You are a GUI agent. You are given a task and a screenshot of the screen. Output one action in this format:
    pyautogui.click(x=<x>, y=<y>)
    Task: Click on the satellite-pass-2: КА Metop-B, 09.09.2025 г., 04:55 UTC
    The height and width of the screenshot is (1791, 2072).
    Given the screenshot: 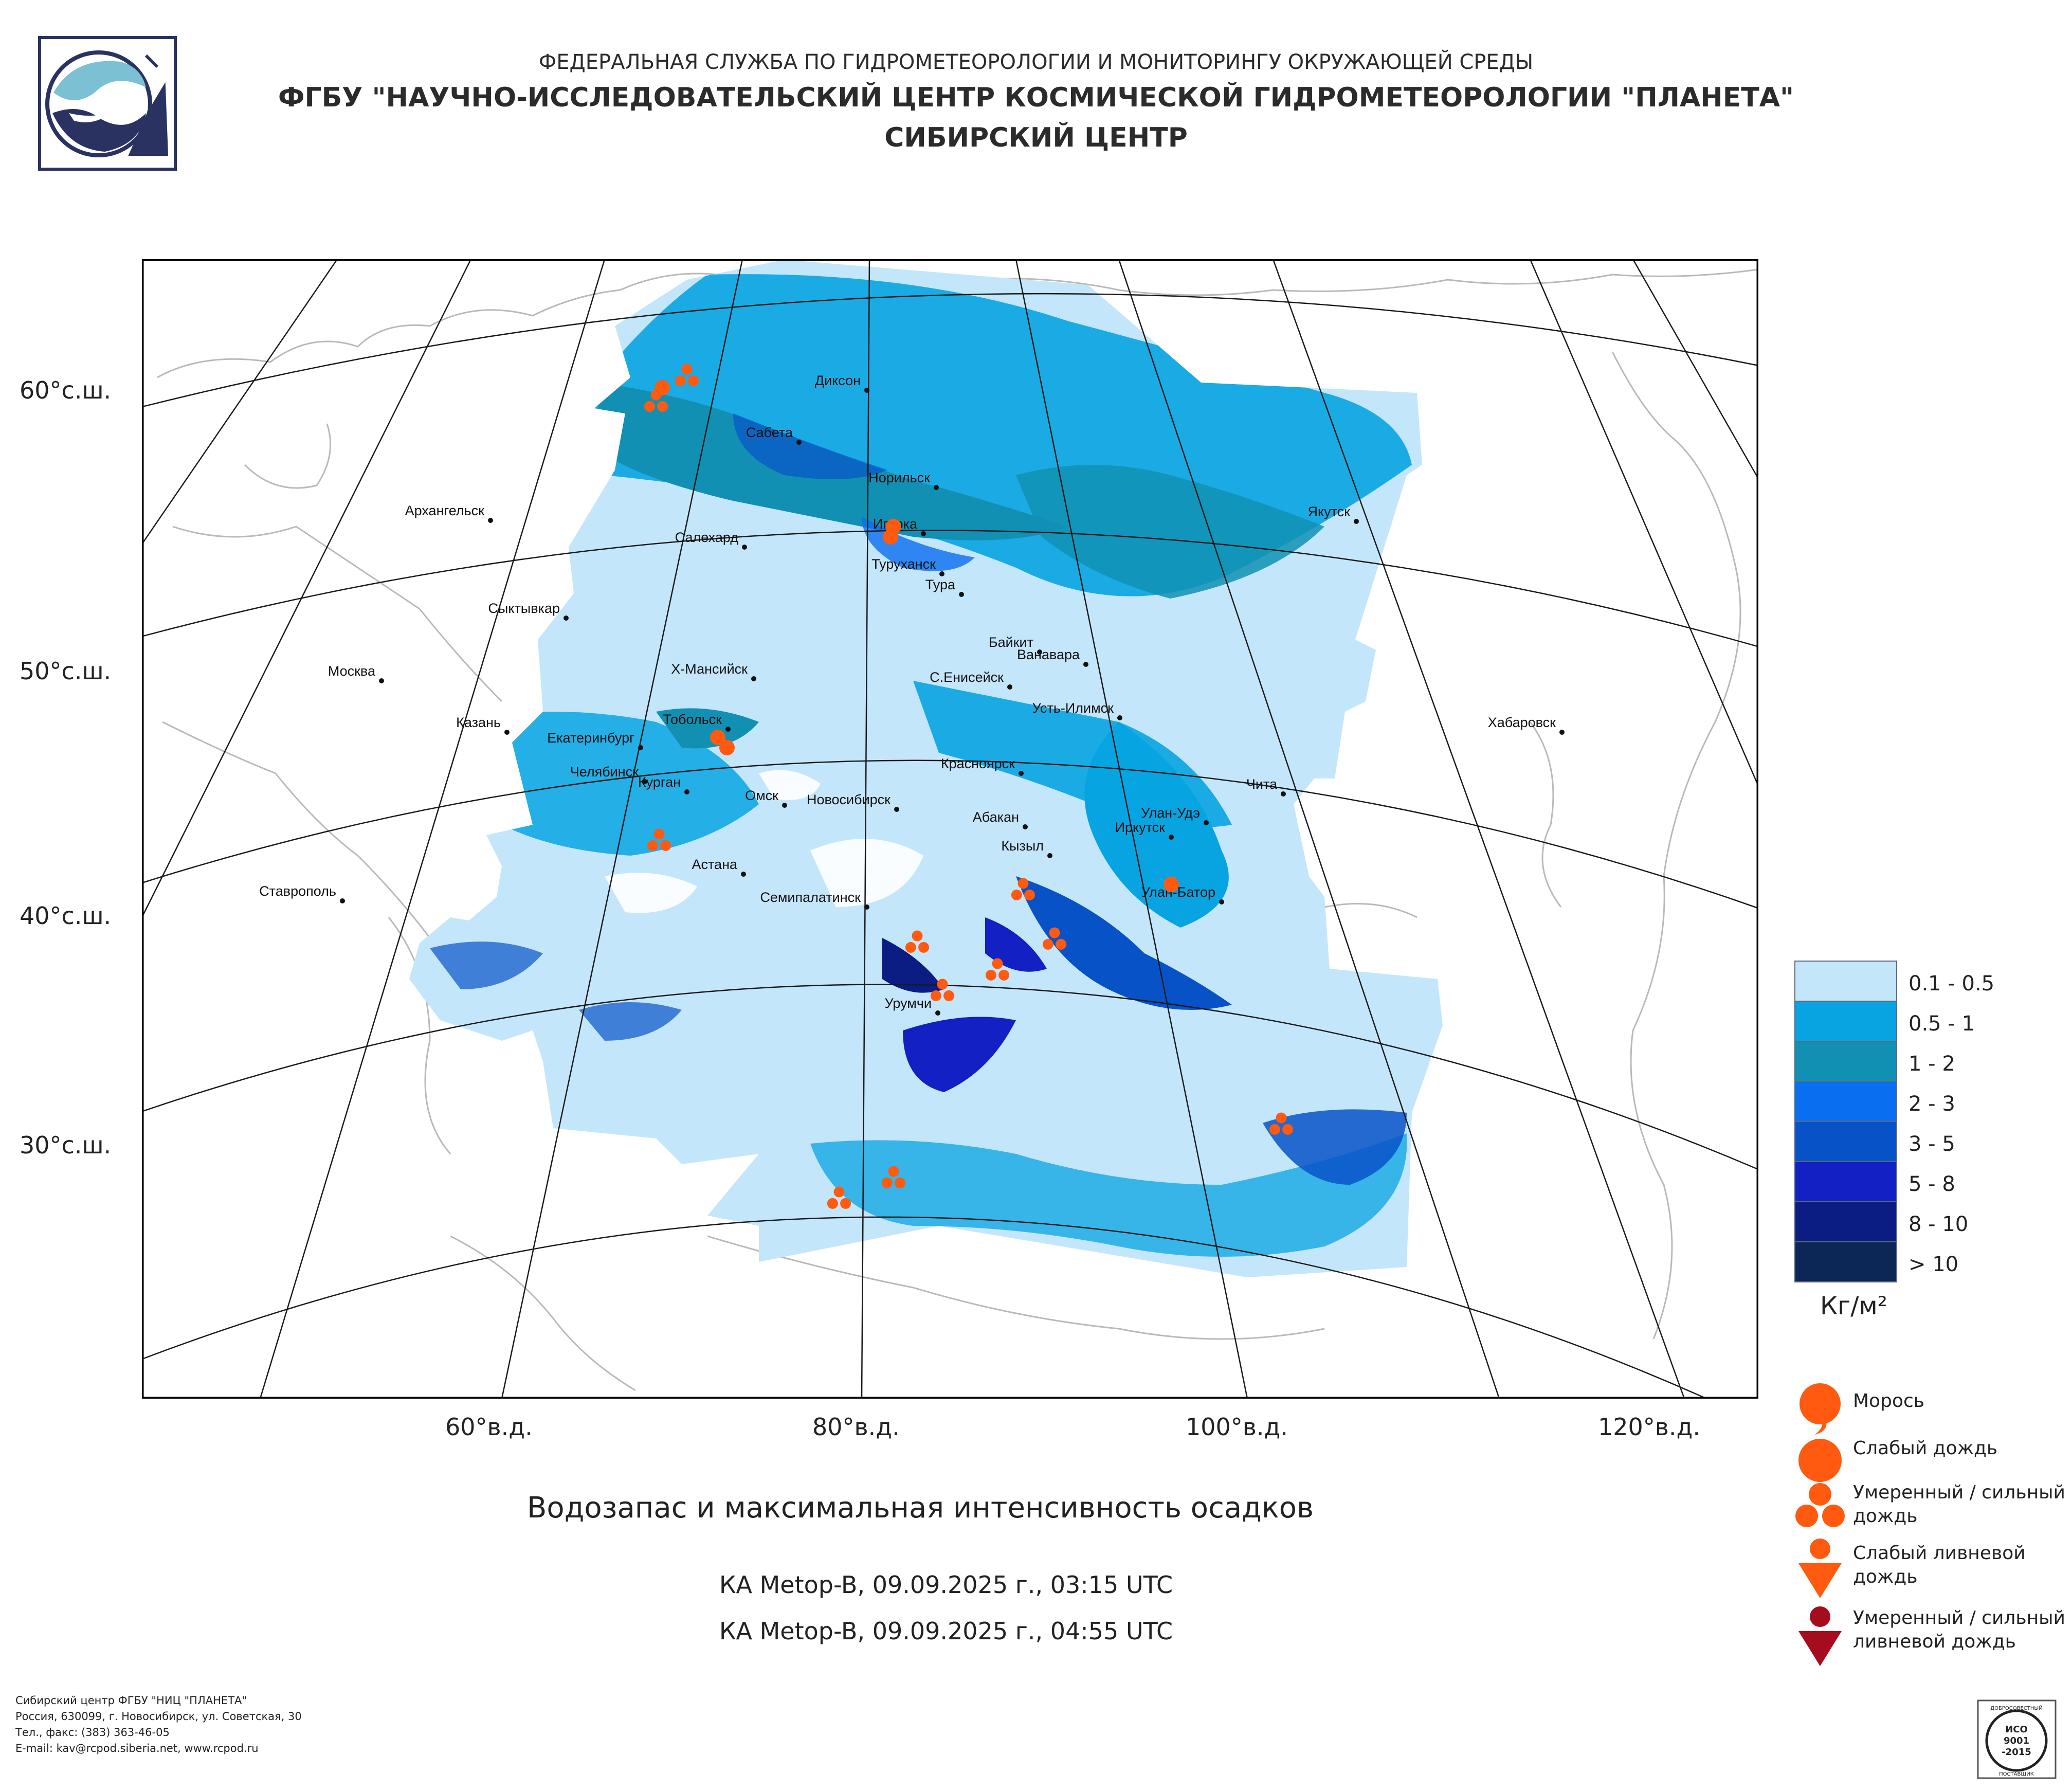 What is the action you would take?
    pyautogui.click(x=946, y=1631)
    